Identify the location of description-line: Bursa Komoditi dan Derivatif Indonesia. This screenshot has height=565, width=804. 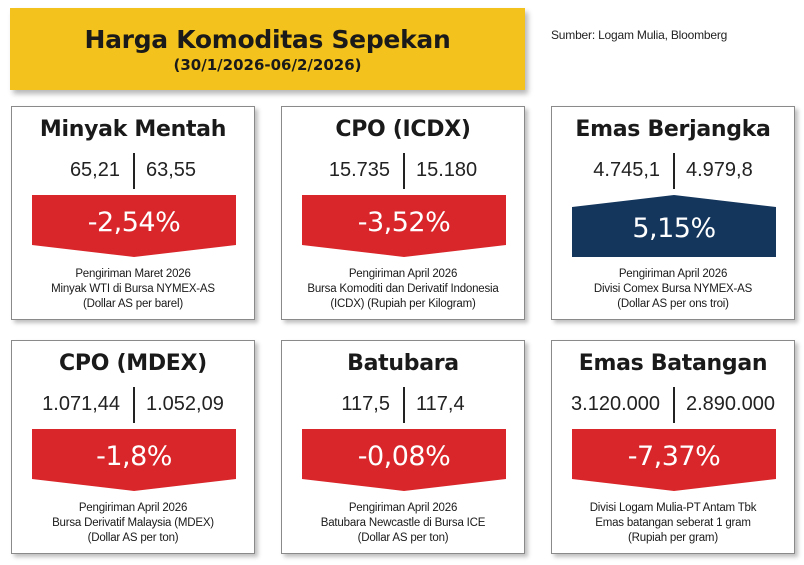
(403, 289).